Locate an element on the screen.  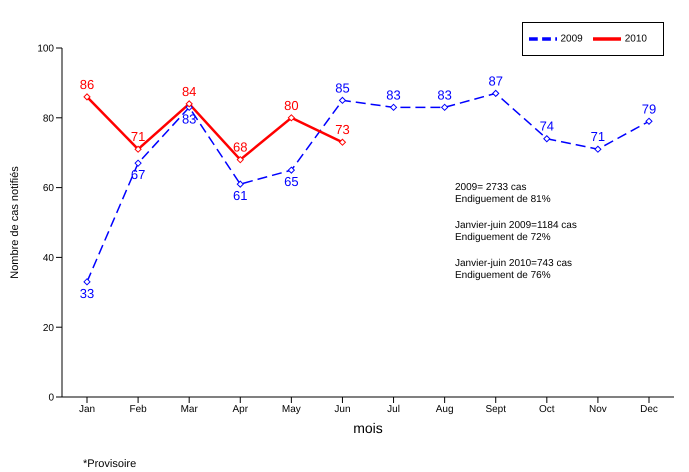
text: *Provisoire is located at coordinates (109, 464).